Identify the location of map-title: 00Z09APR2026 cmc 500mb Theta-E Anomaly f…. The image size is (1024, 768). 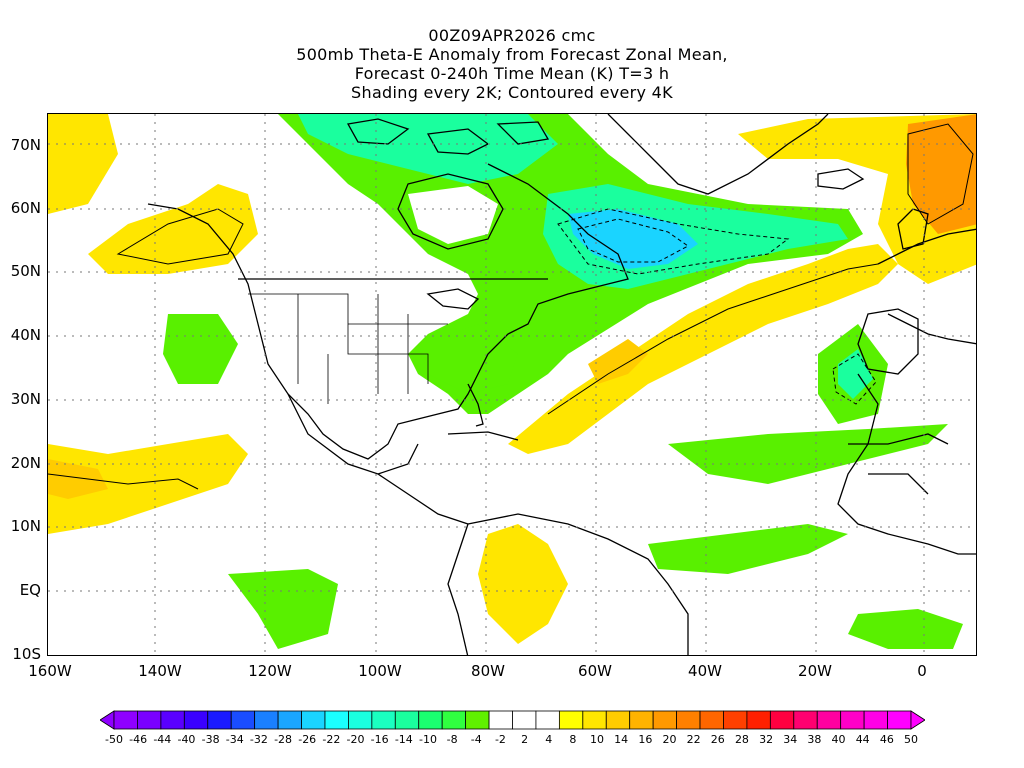
(512, 64).